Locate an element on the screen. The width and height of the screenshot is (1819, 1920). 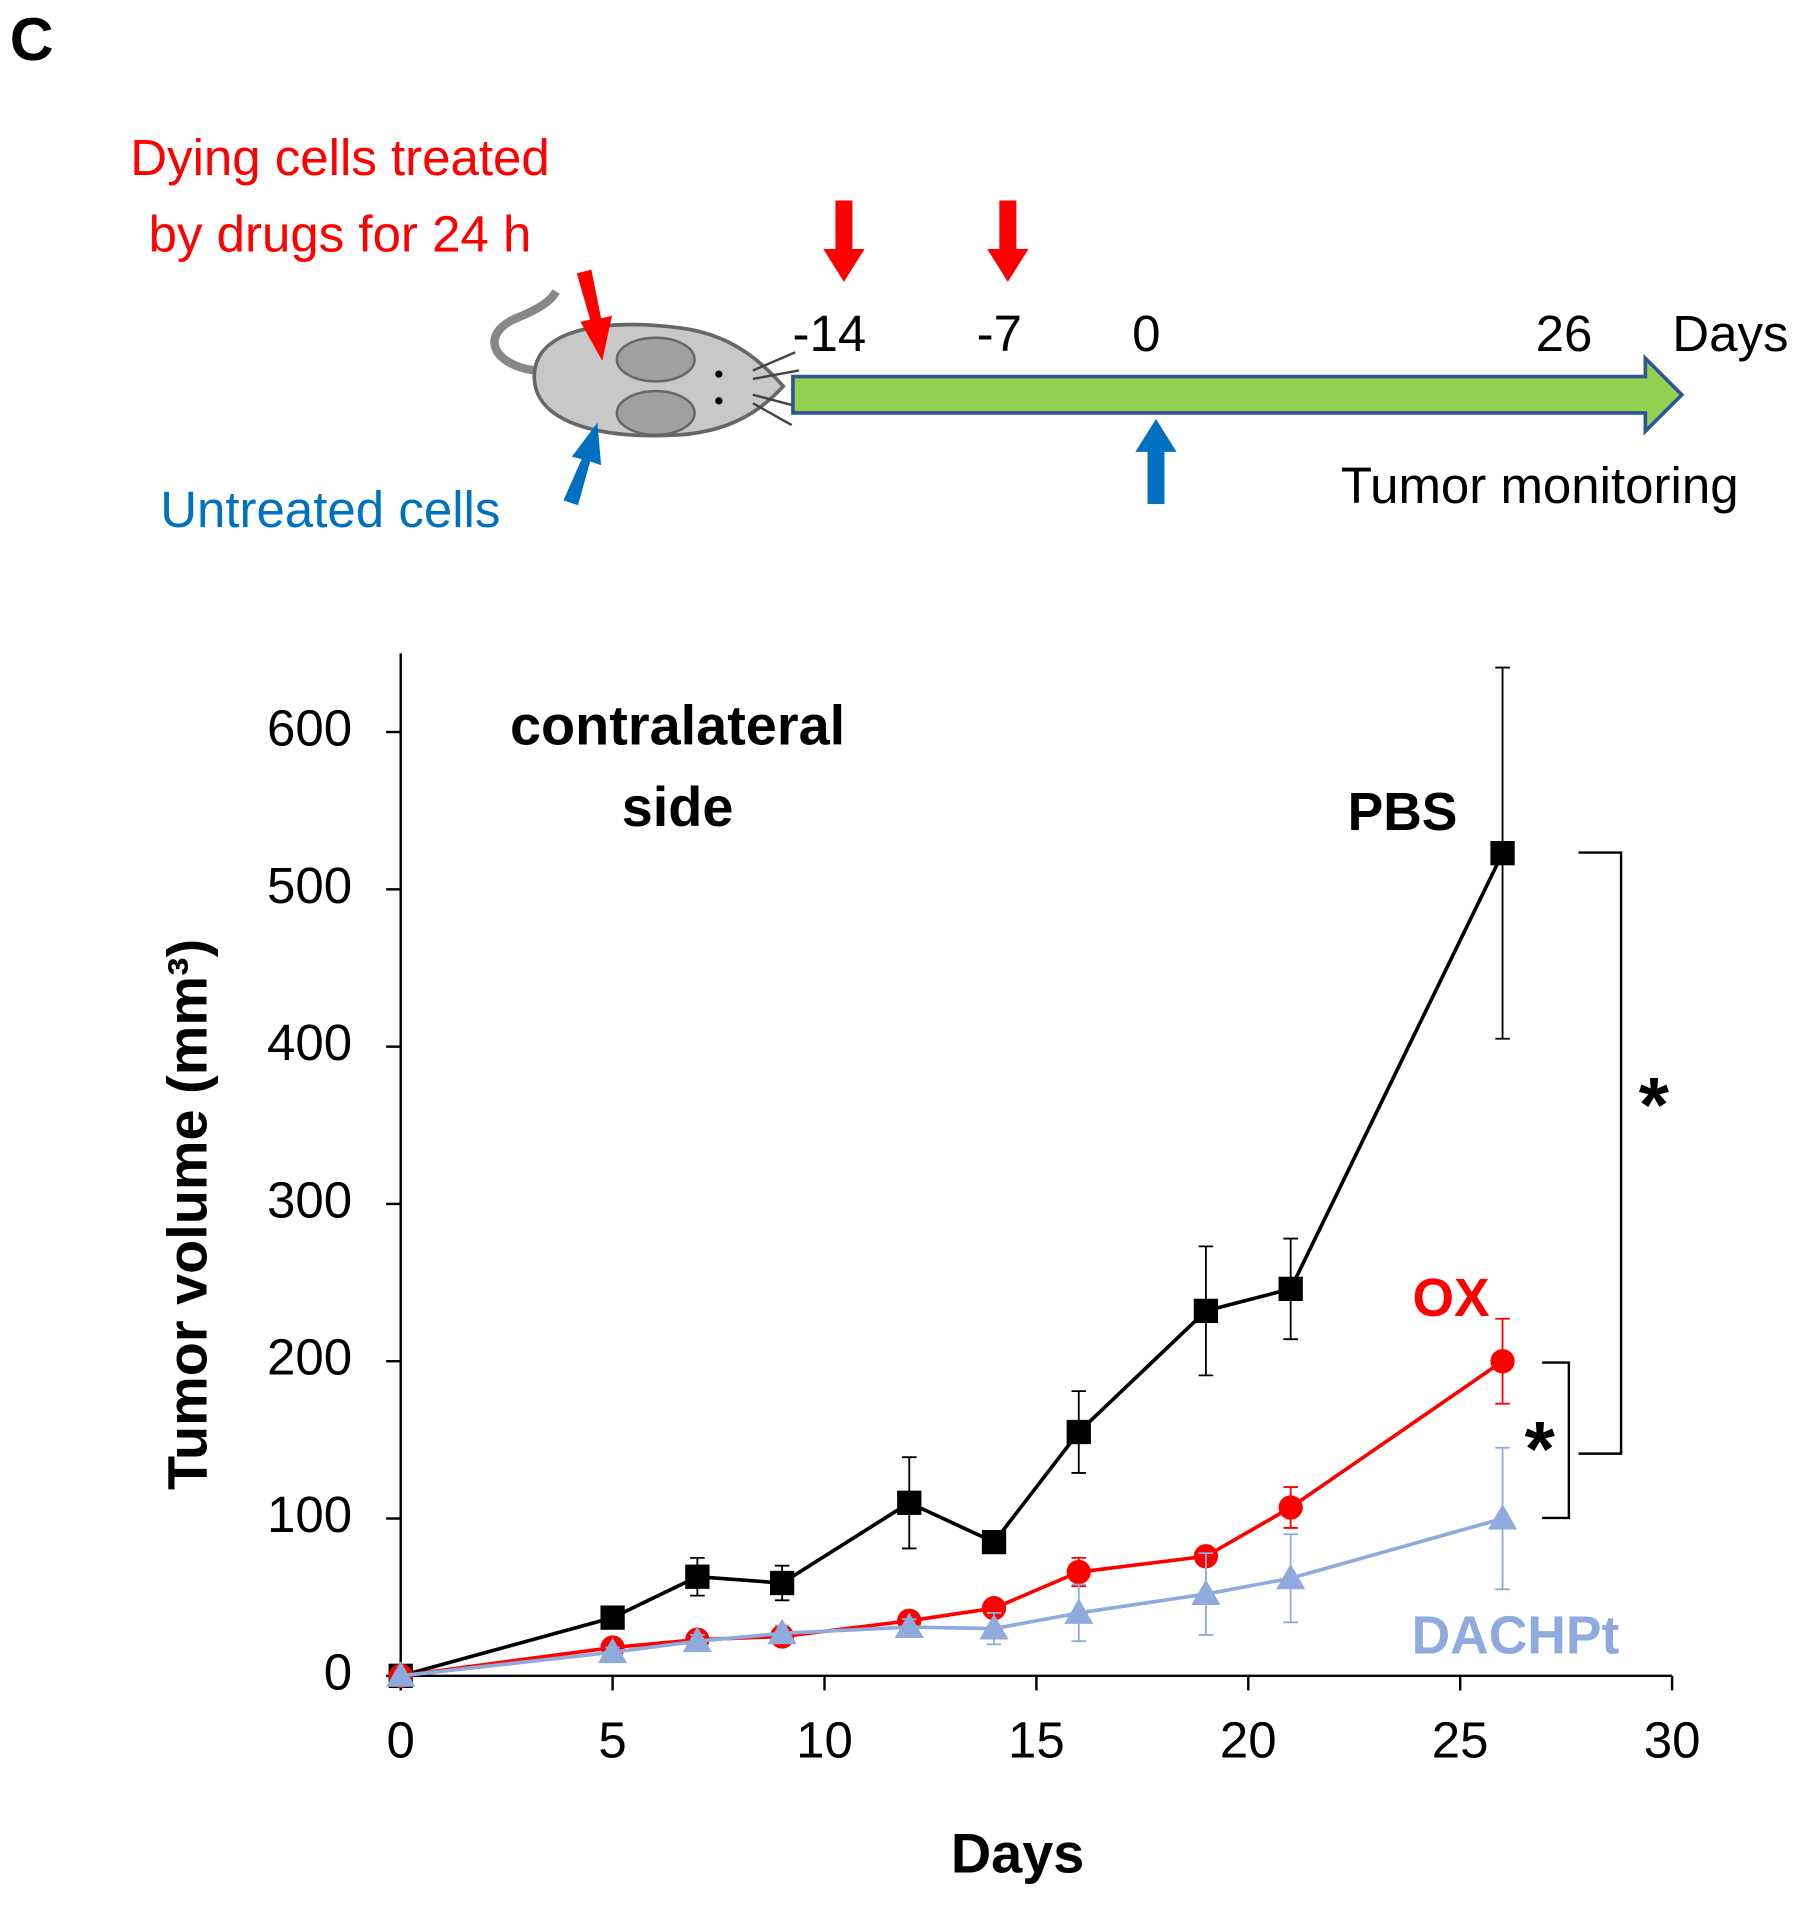
y-tick-label: 100 is located at coordinates (309, 1514).